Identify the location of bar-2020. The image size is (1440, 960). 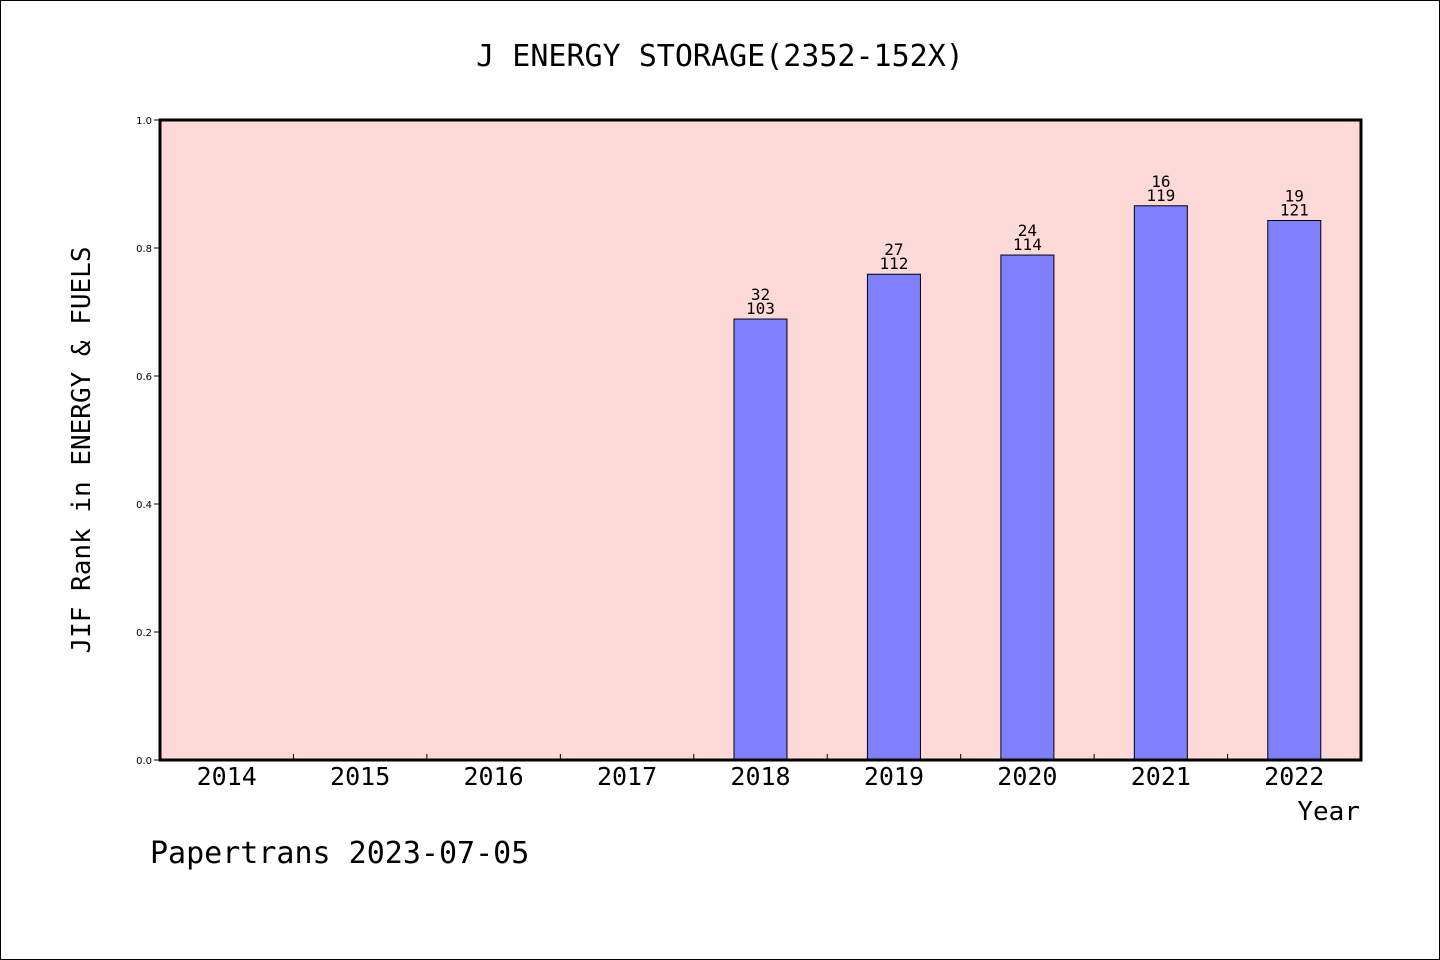
(1027, 507).